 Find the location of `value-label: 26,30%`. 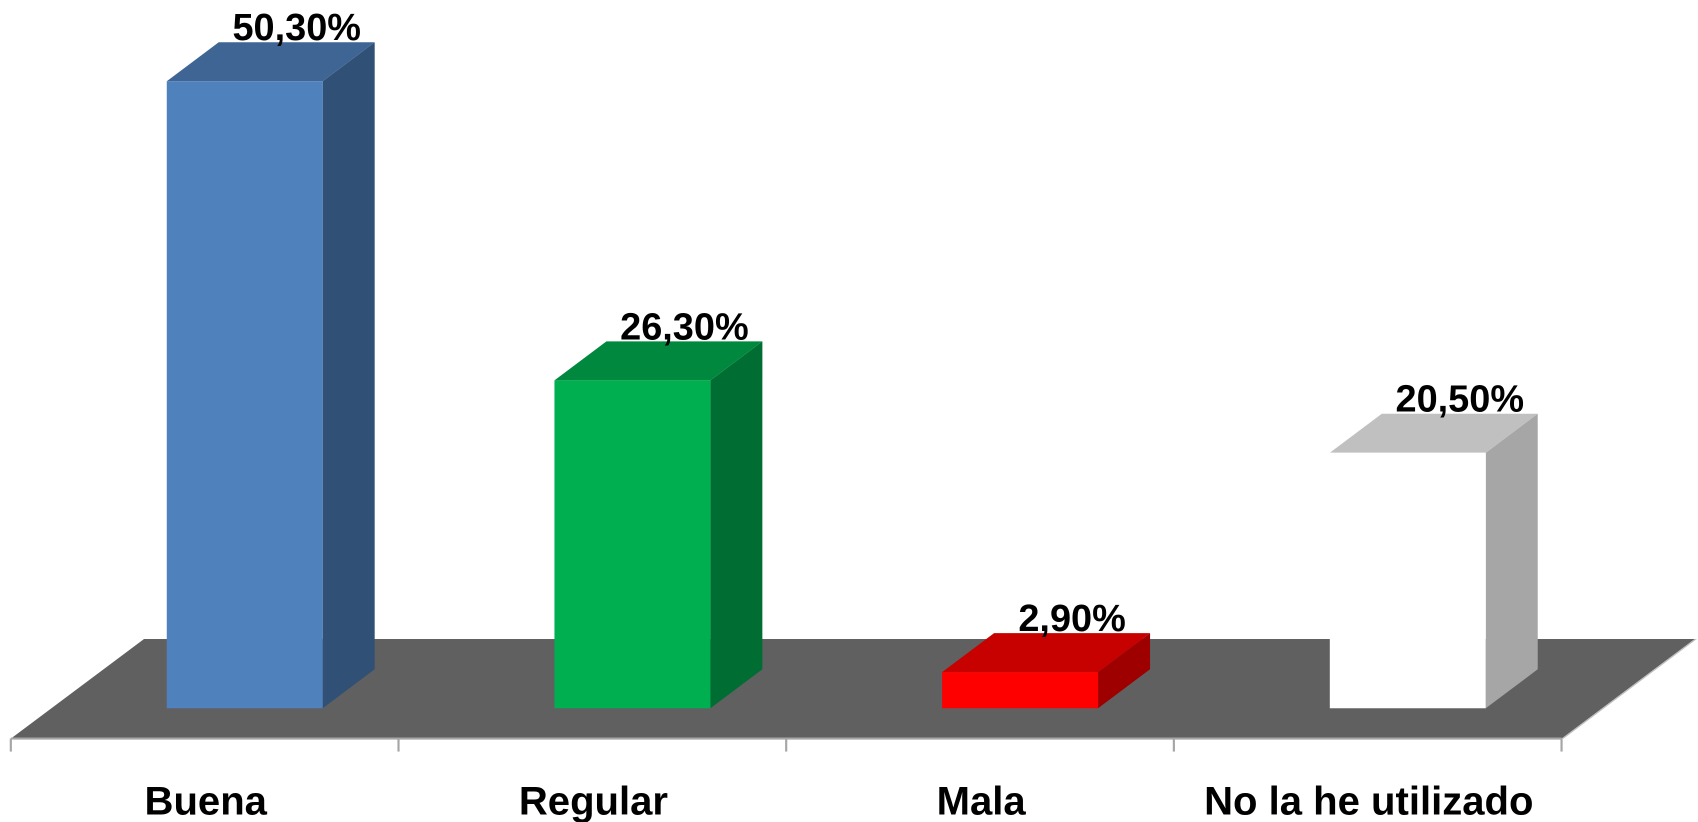

value-label: 26,30% is located at coordinates (684, 327).